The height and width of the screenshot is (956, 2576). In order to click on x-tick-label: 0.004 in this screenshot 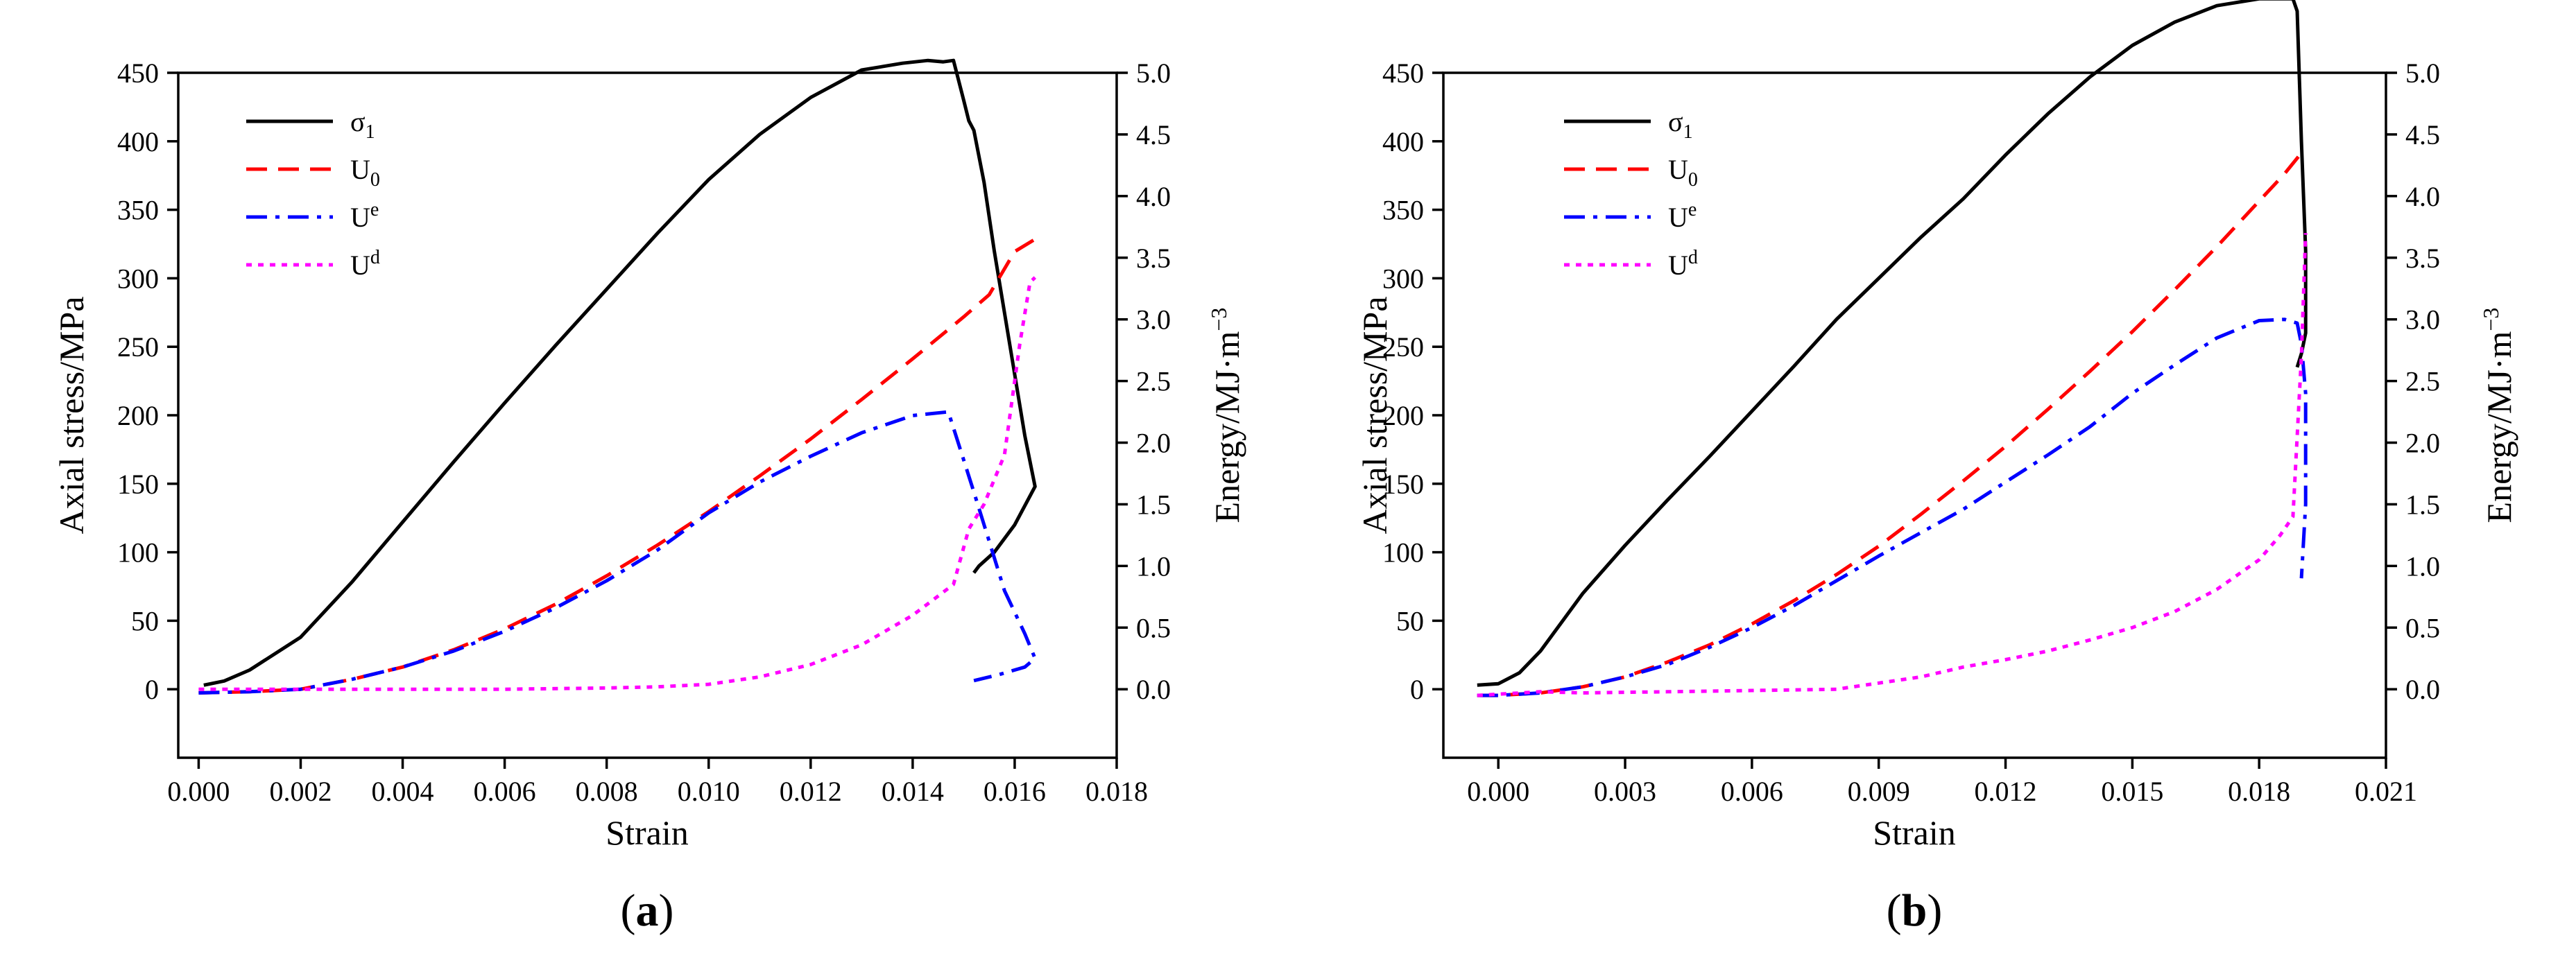, I will do `click(403, 791)`.